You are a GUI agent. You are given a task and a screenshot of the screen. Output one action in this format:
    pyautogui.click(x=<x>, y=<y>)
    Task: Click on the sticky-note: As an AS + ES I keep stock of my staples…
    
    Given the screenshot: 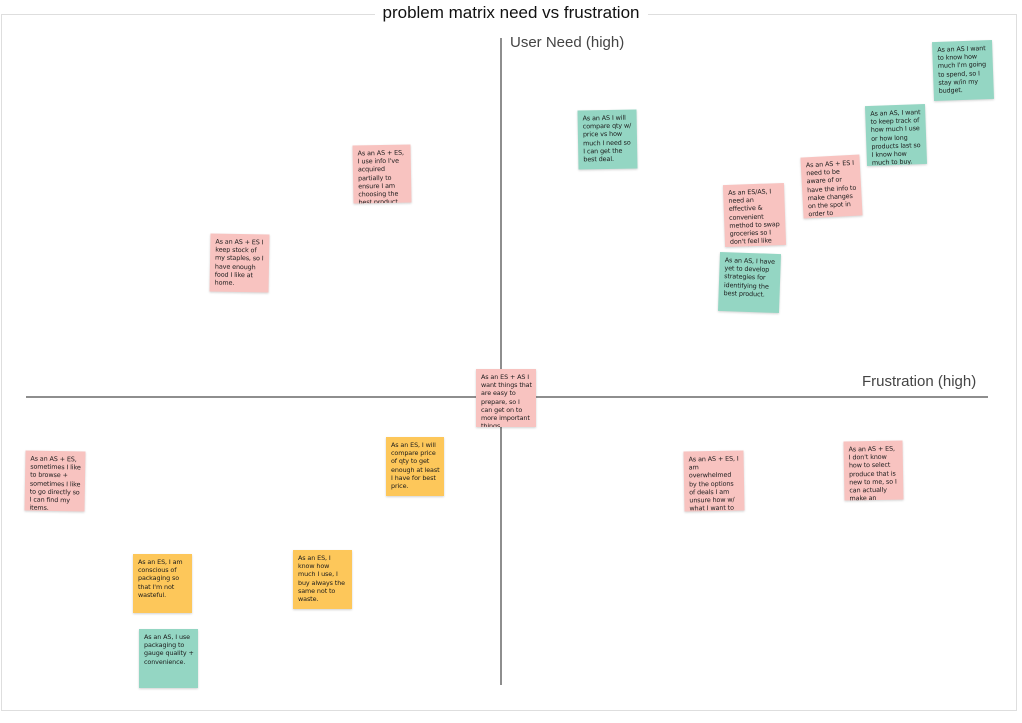 What is the action you would take?
    pyautogui.click(x=239, y=263)
    